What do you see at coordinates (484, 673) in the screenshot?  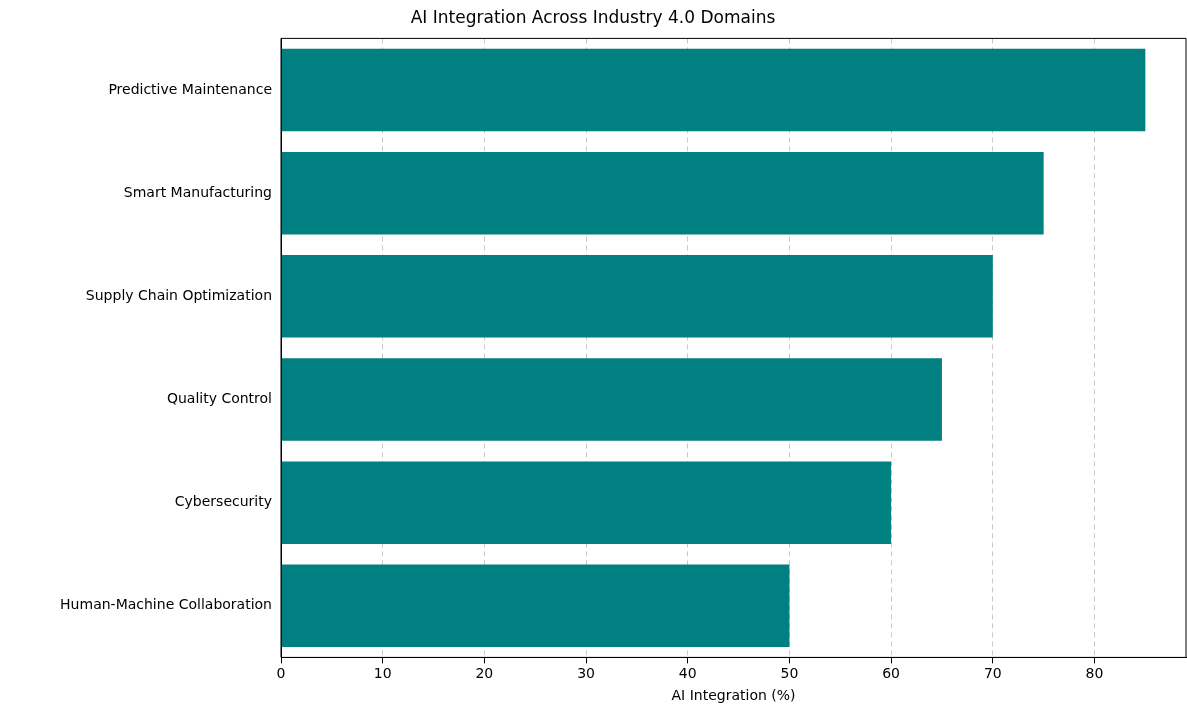 I see `x-tick-label: 20` at bounding box center [484, 673].